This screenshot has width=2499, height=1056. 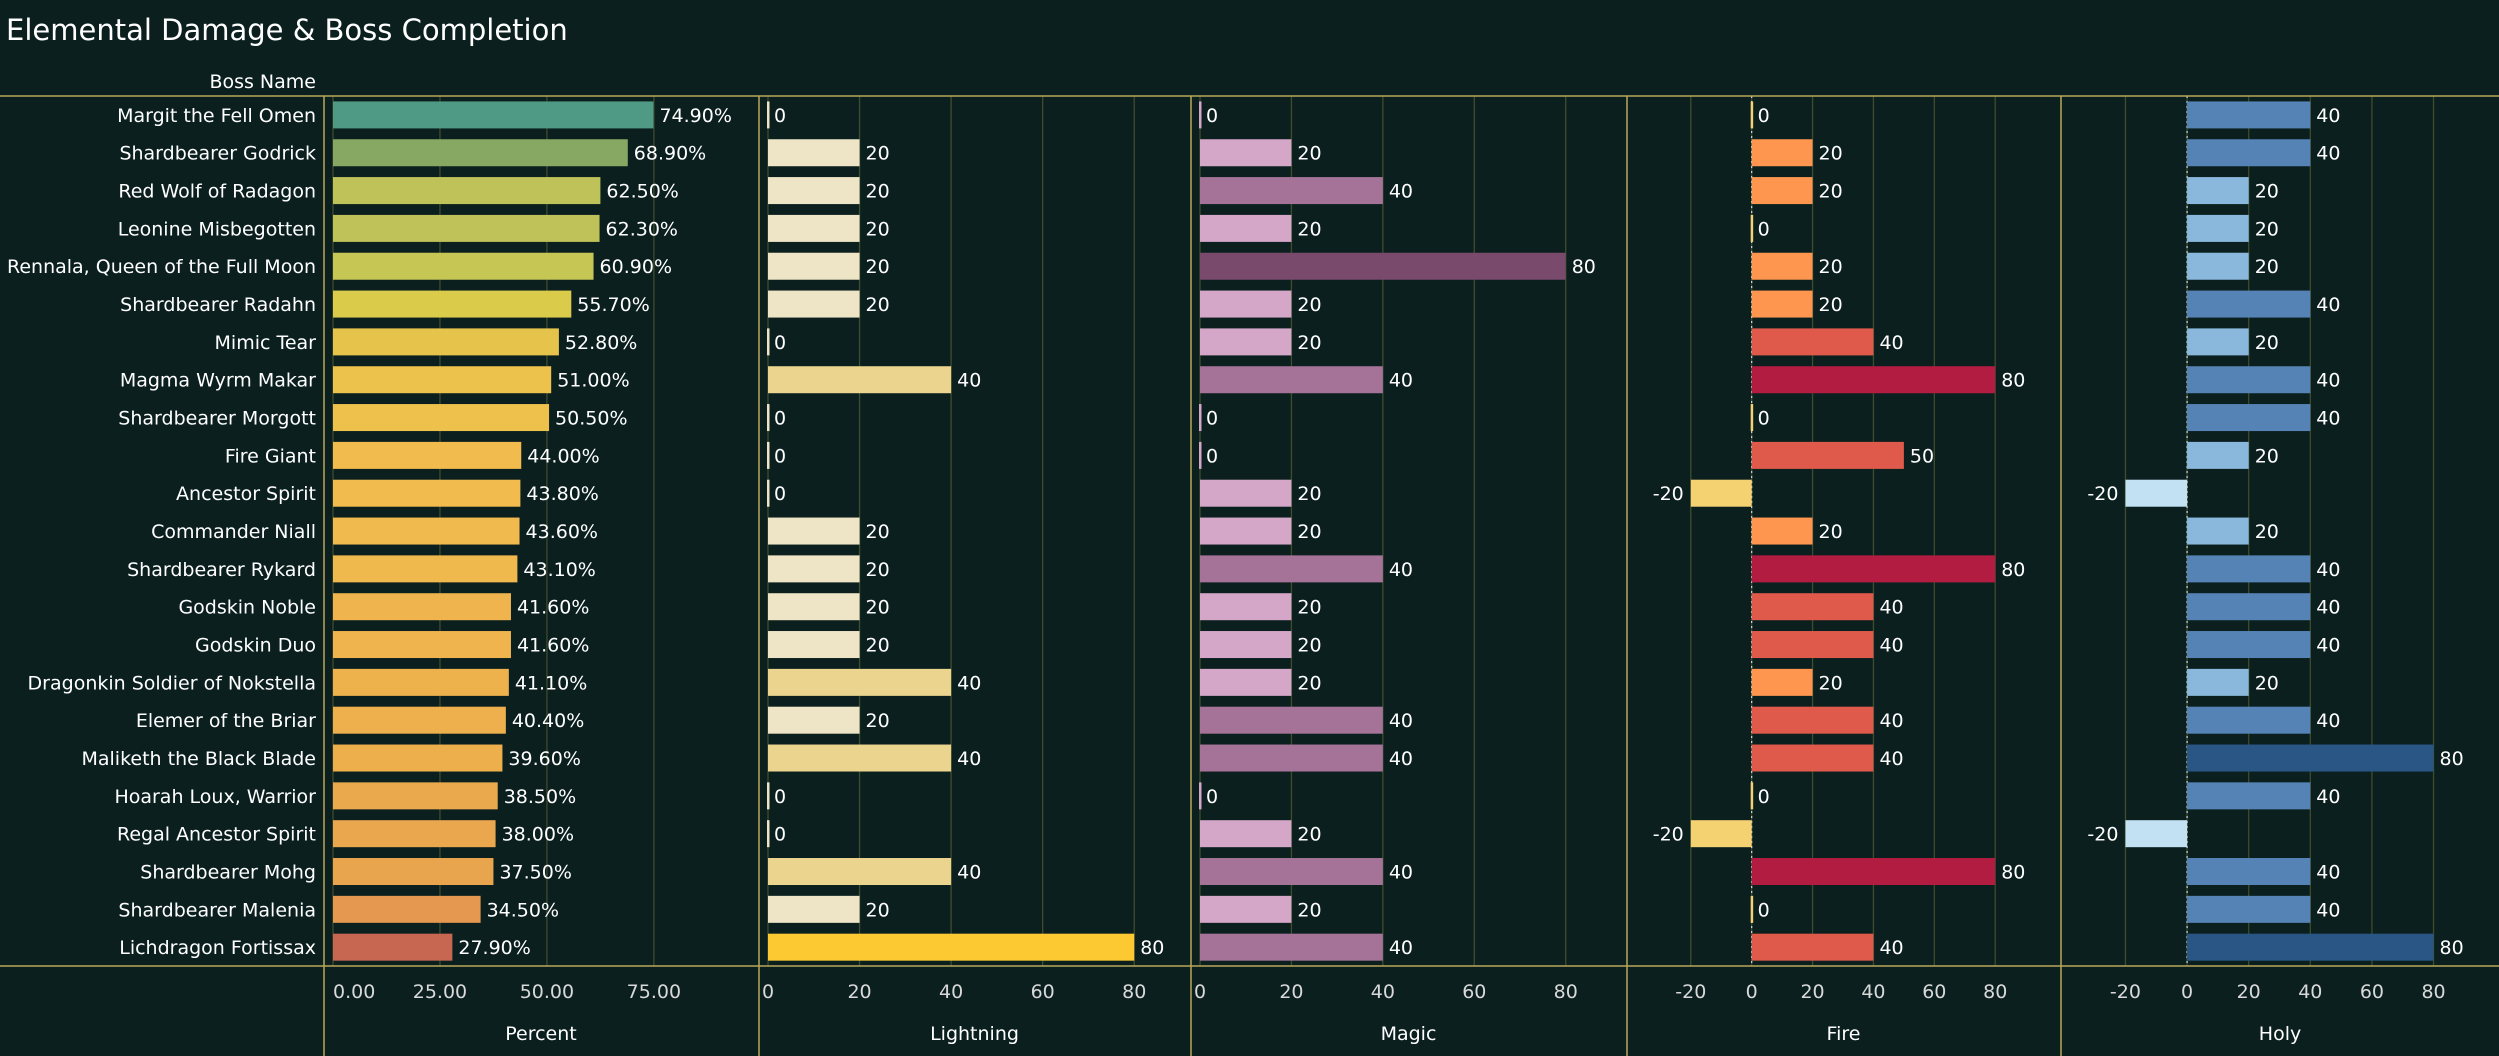 I want to click on row-label: Magma Wyrm Makar, so click(x=218, y=381).